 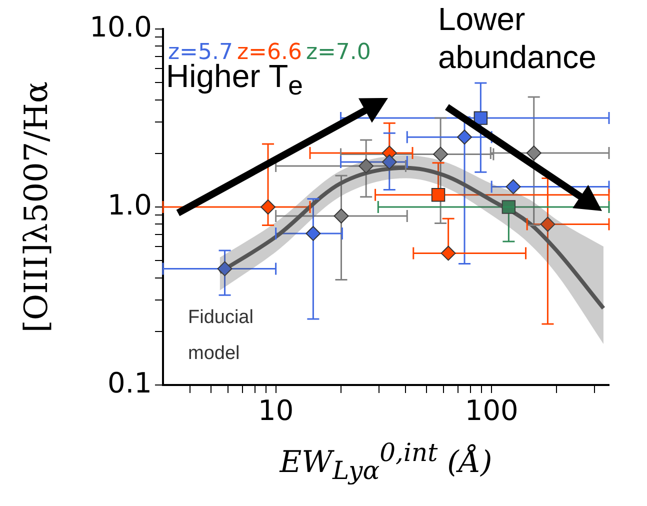 What do you see at coordinates (518, 38) in the screenshot?
I see `annotation: Lower abundance` at bounding box center [518, 38].